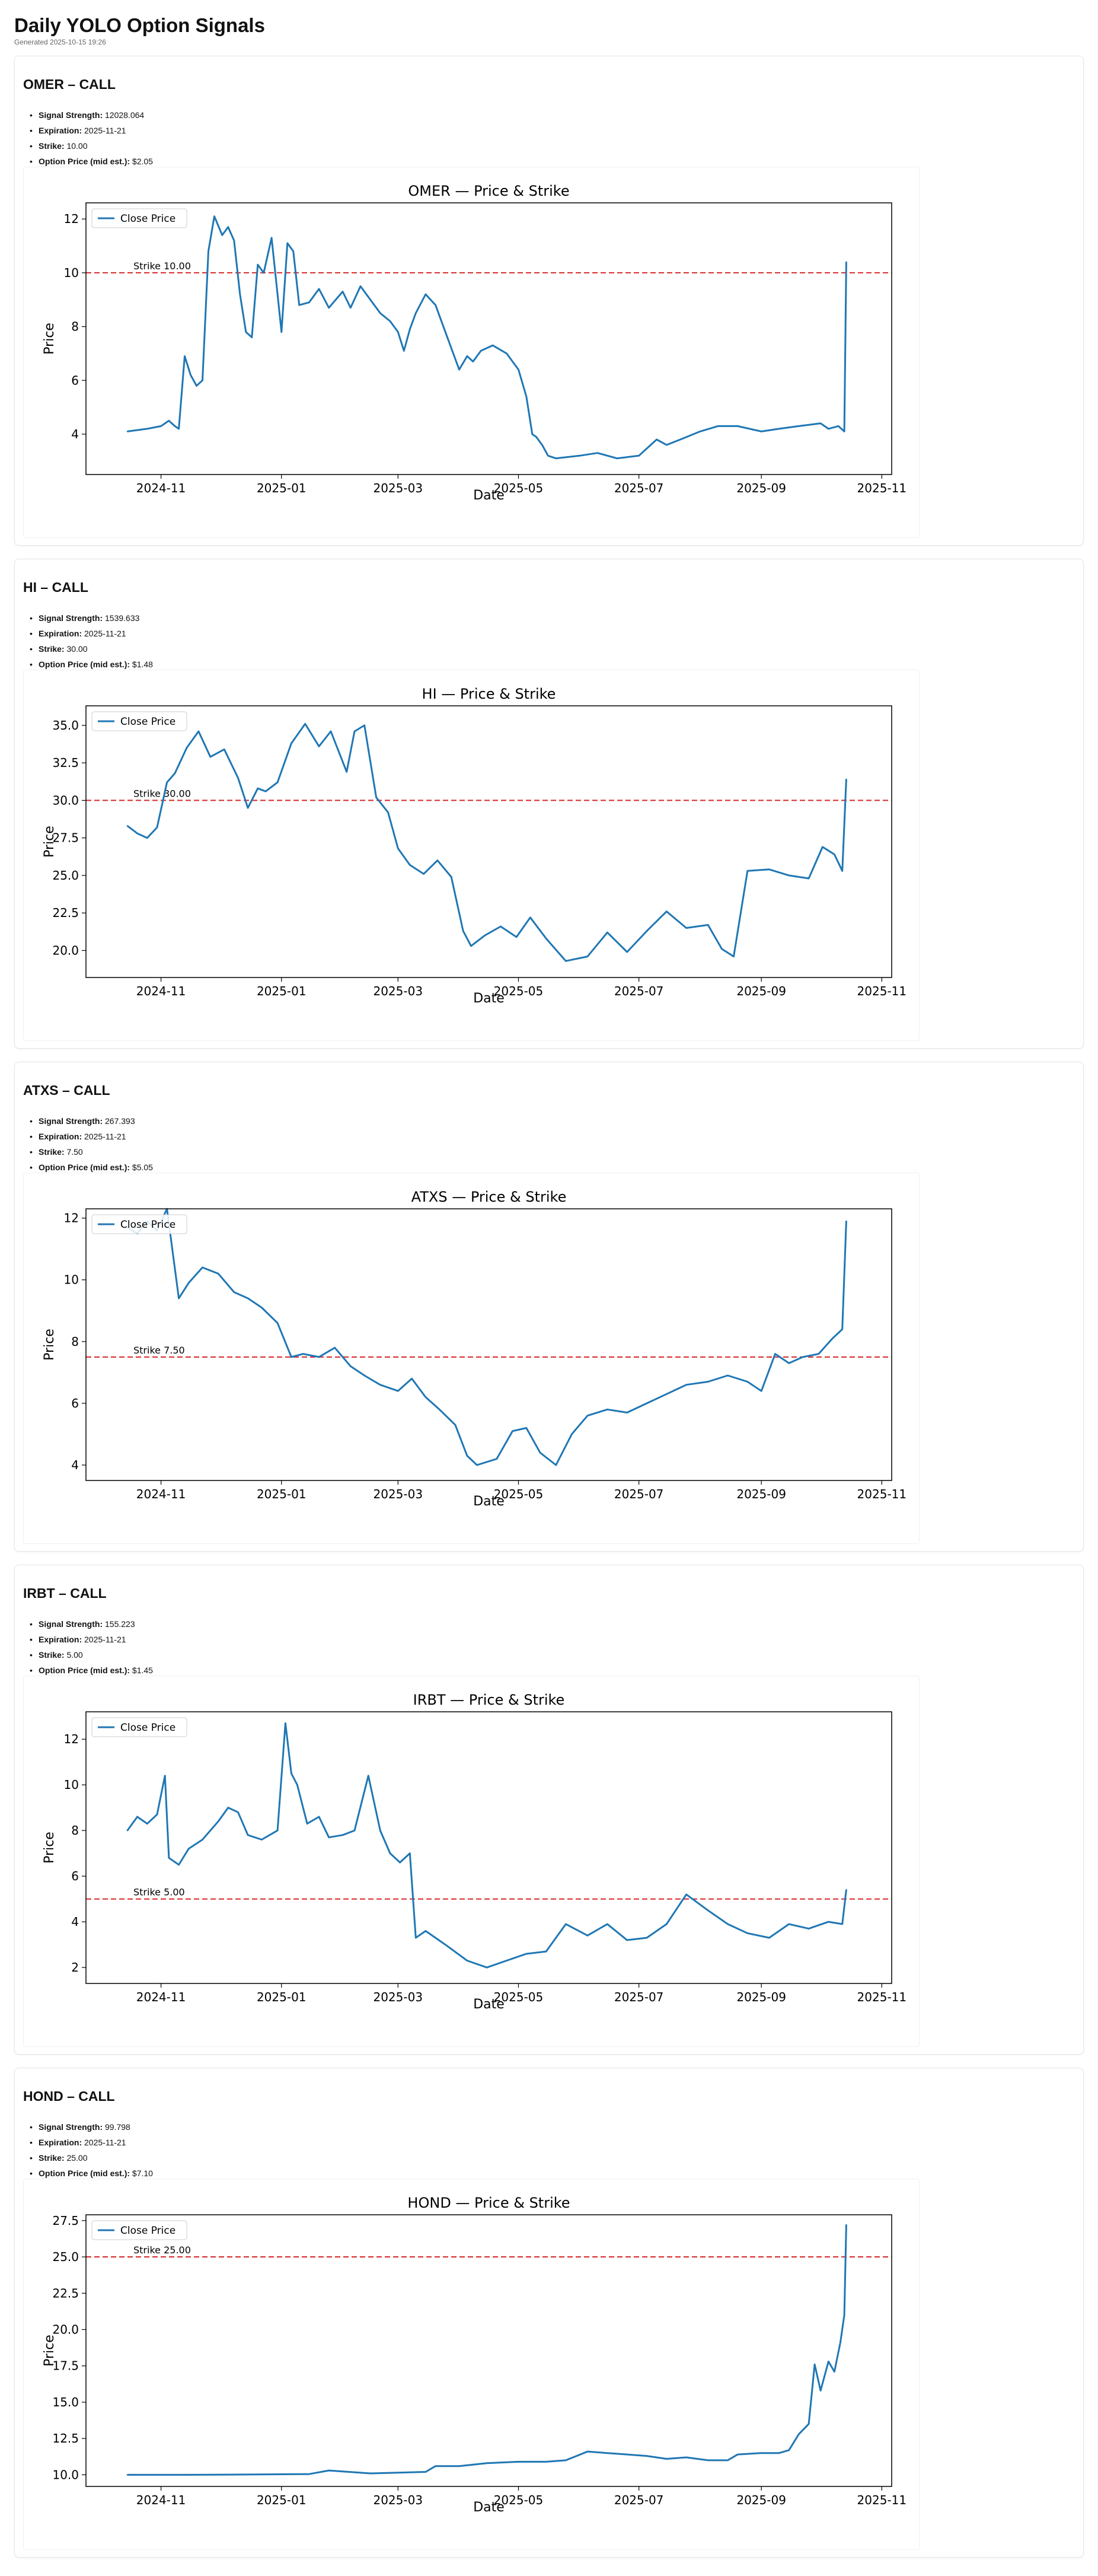  I want to click on chart-title: IRBT — Price & Strike, so click(489, 1700).